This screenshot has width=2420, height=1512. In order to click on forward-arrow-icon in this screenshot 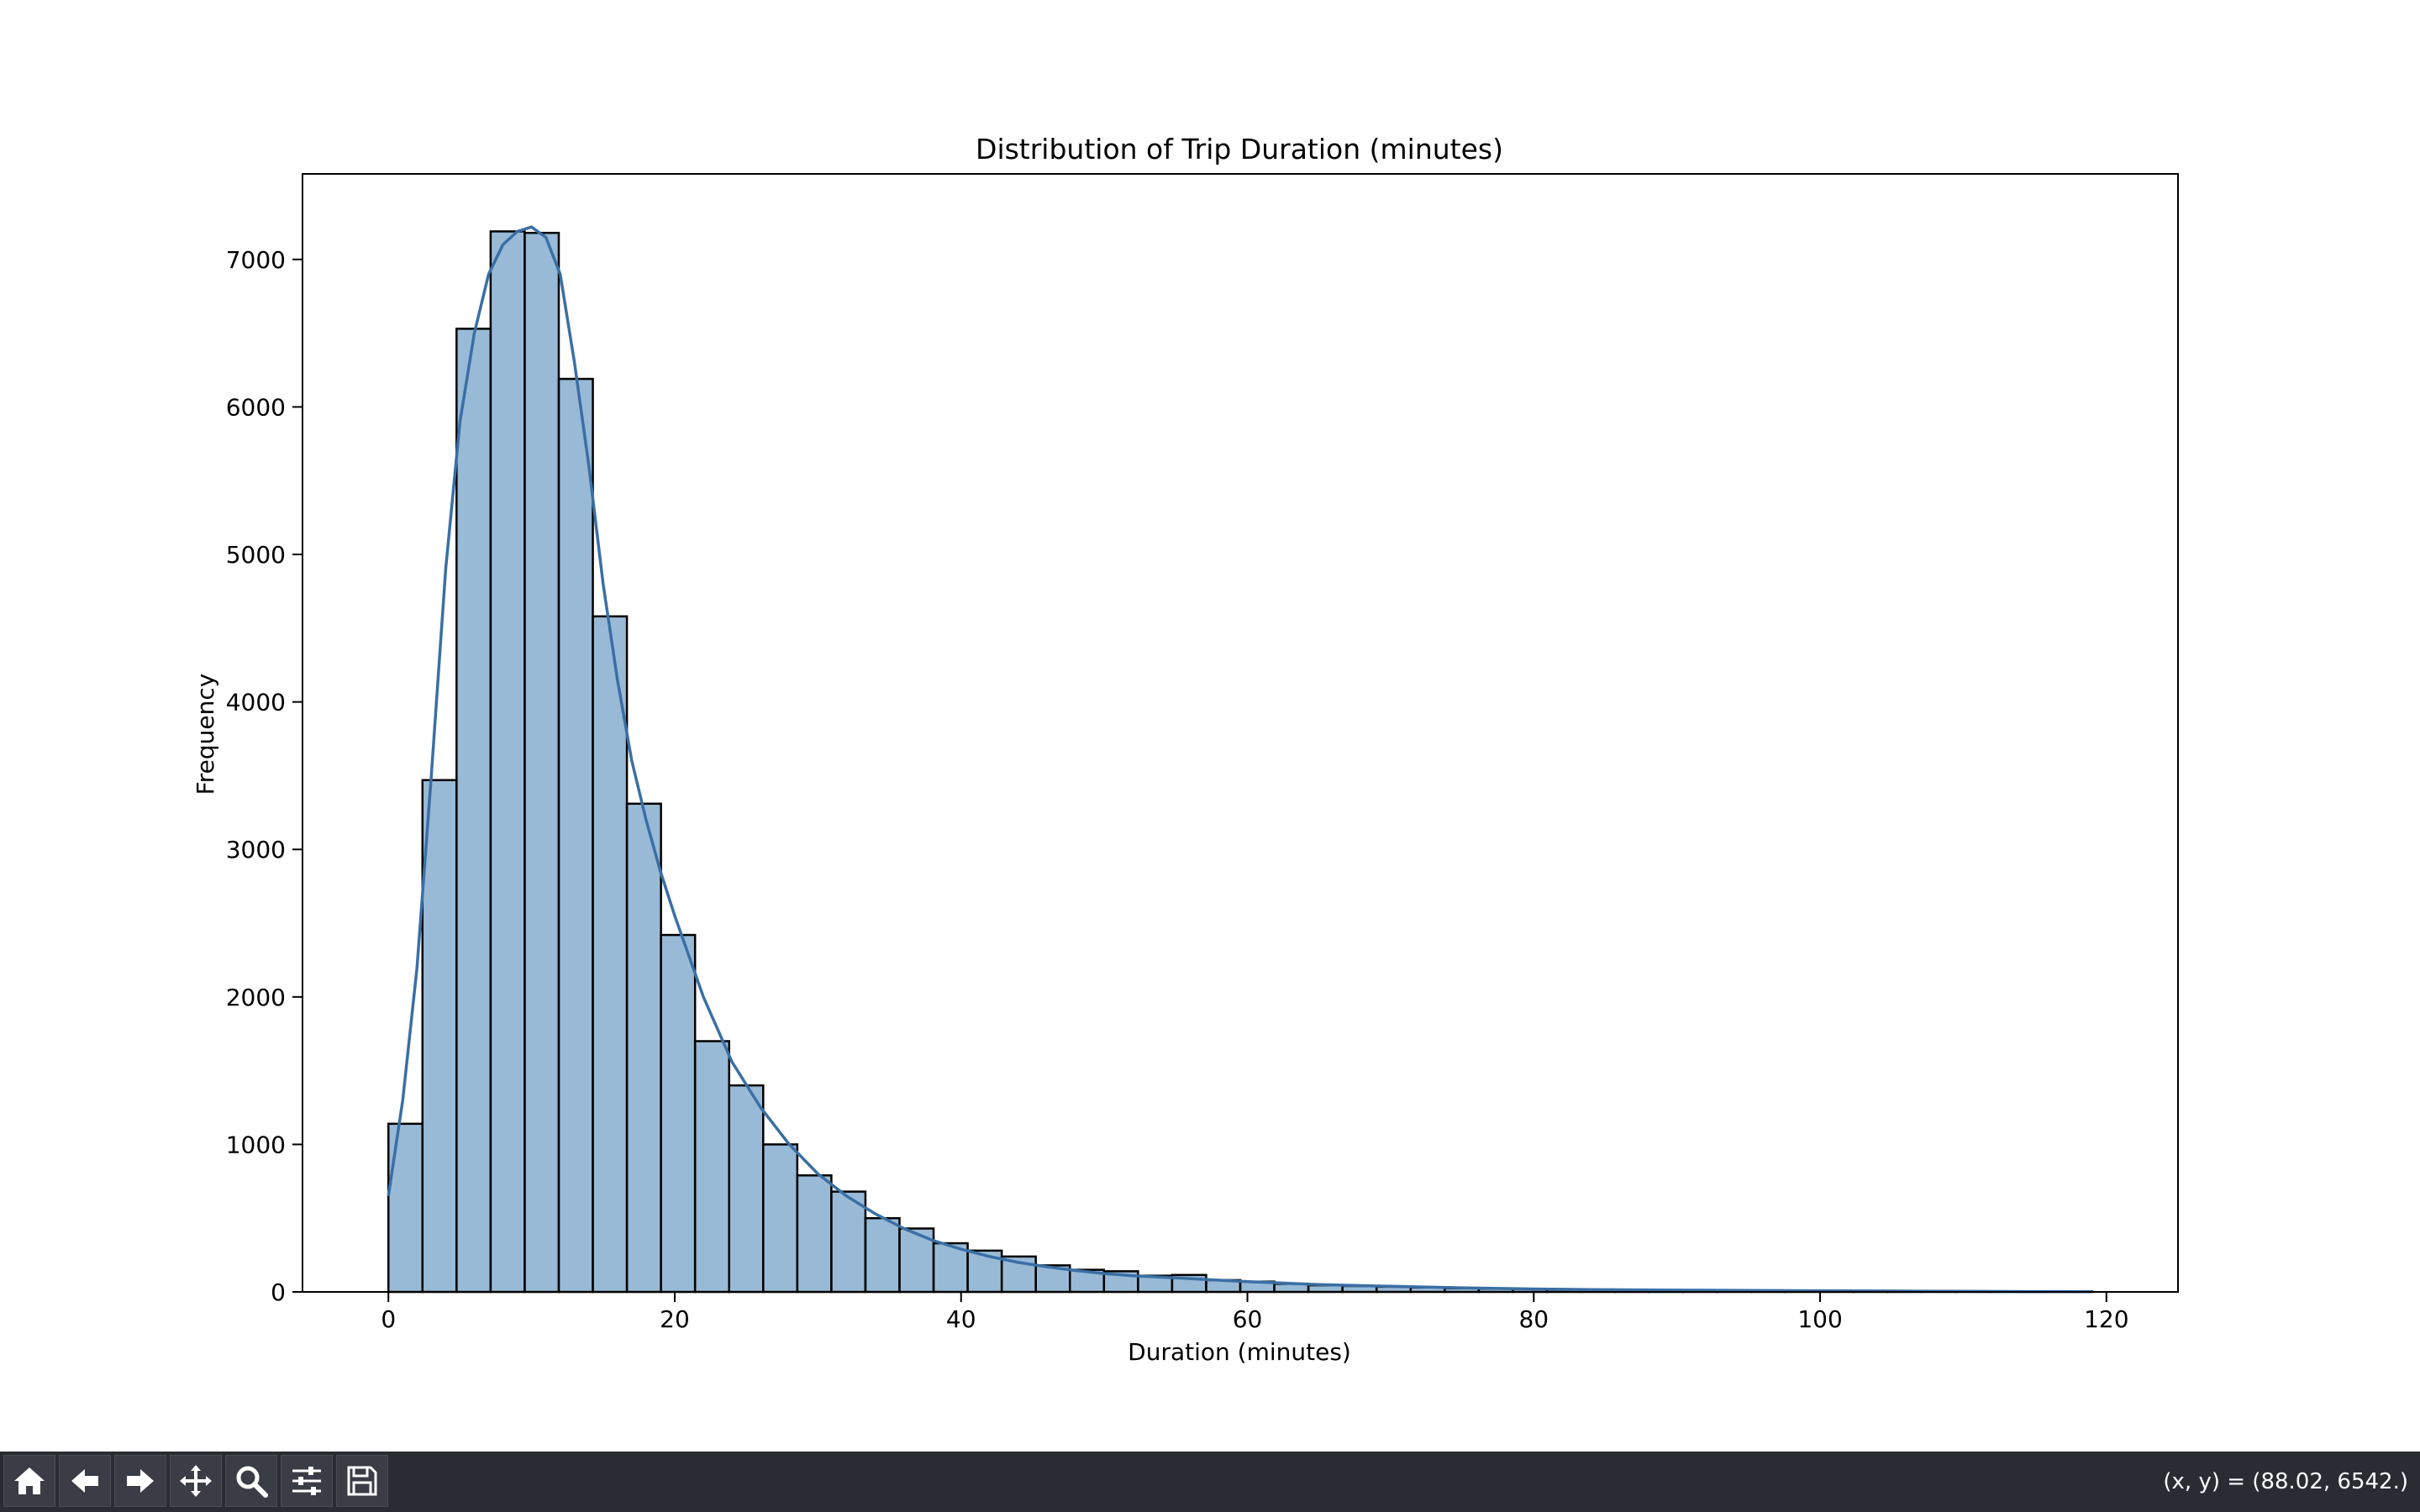, I will do `click(140, 1481)`.